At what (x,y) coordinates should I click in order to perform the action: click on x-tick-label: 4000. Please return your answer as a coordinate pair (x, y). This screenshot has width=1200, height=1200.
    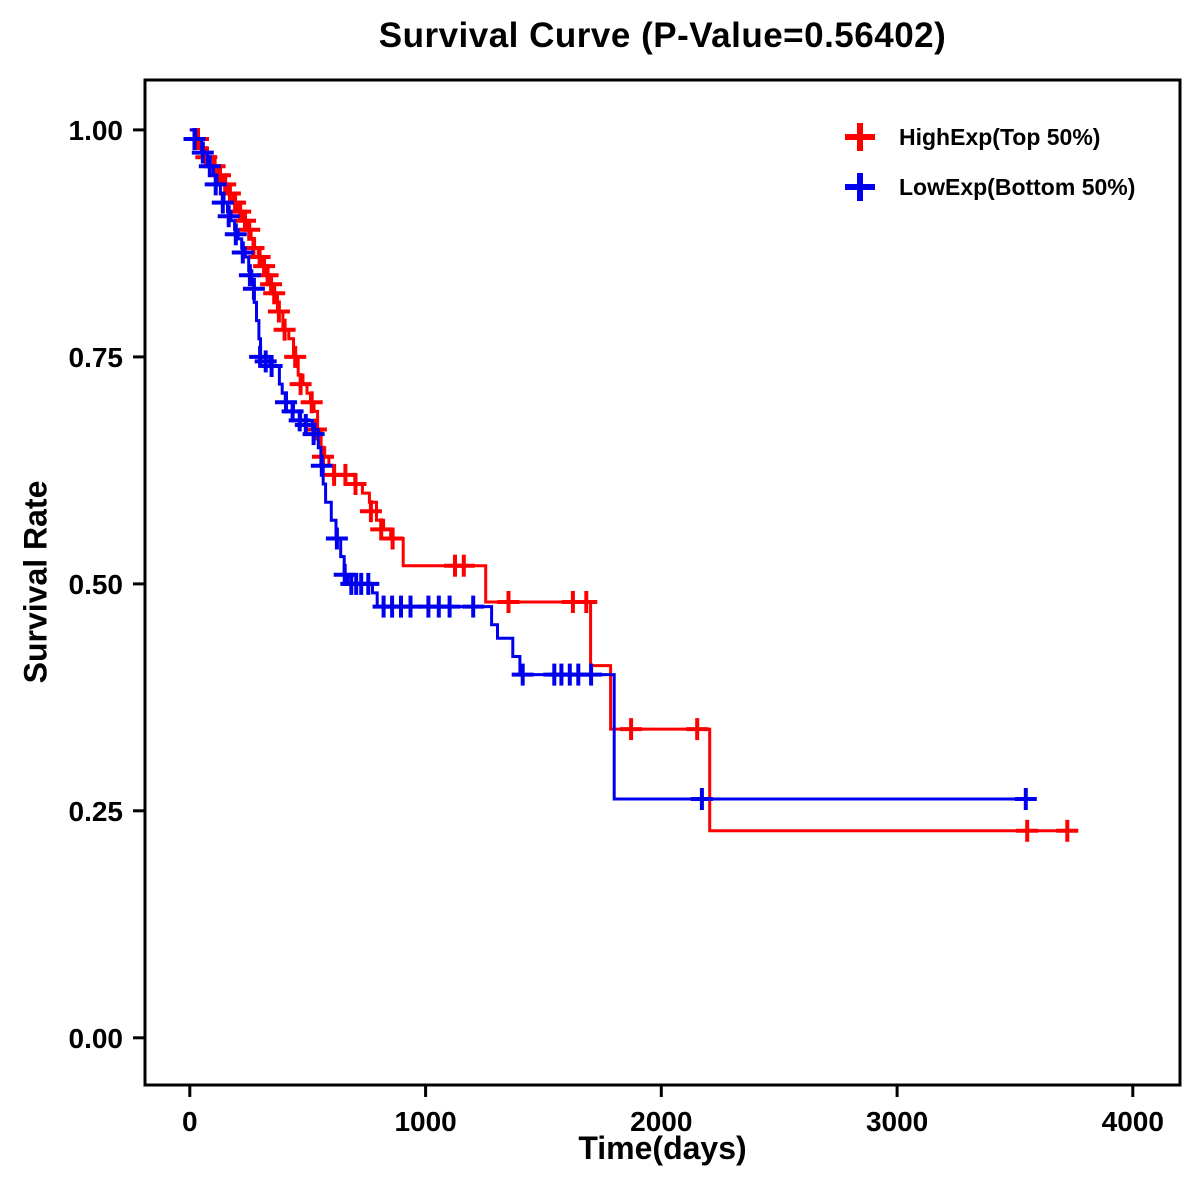
    Looking at the image, I should click on (1133, 1121).